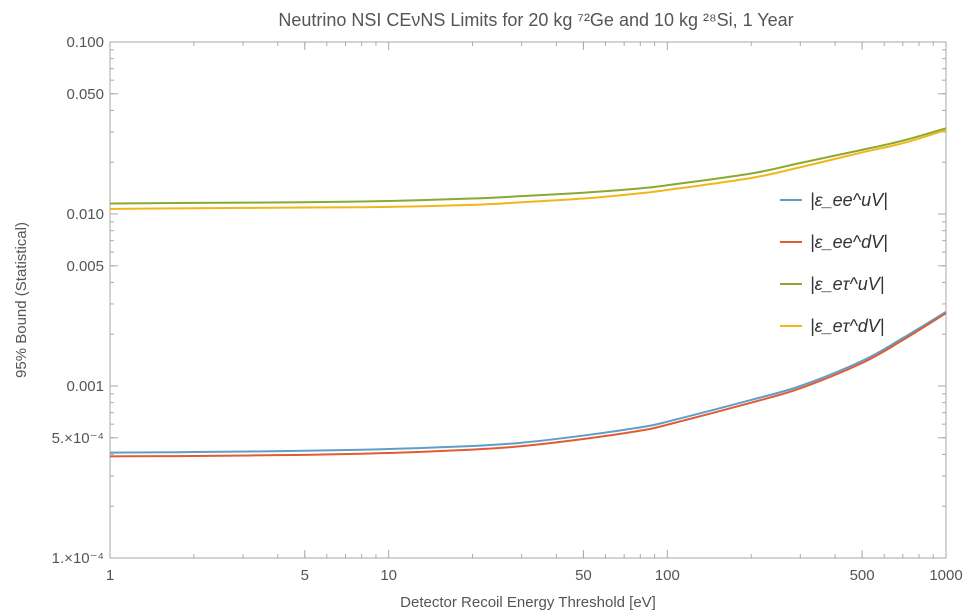  I want to click on x-tick-label: 1, so click(110, 575).